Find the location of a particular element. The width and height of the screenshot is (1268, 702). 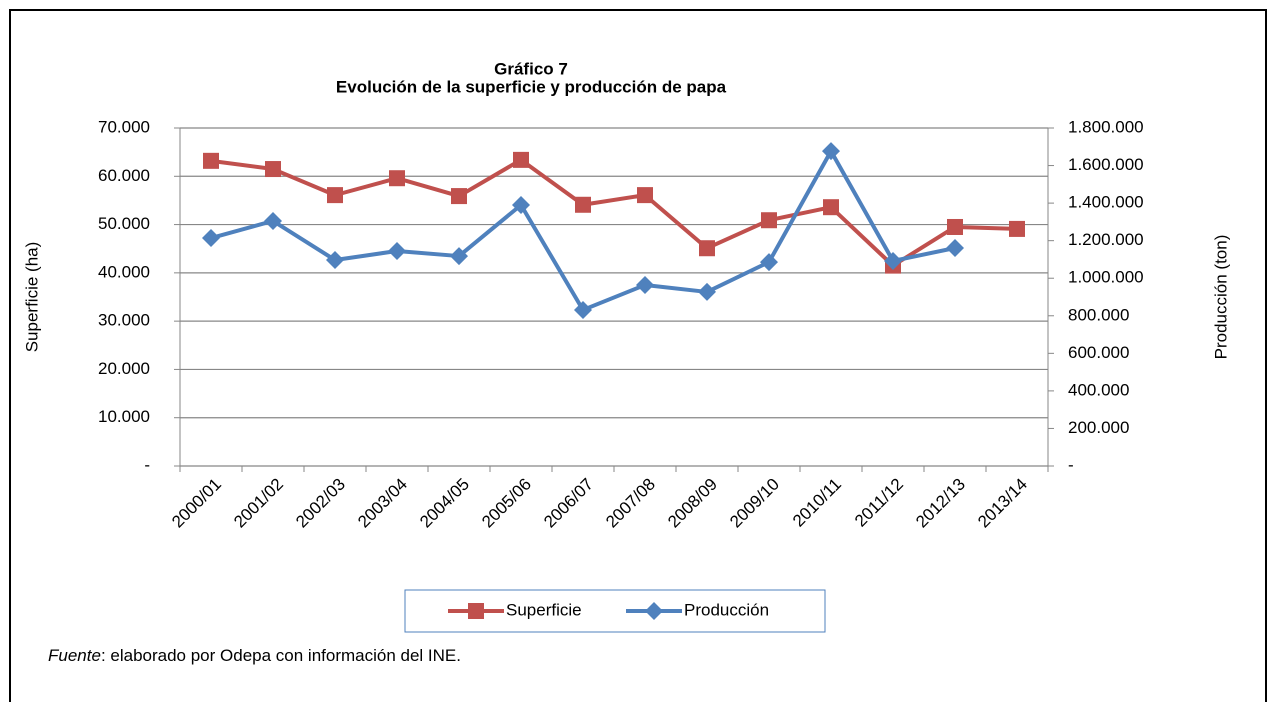

x-tick-label: 2002/03 is located at coordinates (320, 503).